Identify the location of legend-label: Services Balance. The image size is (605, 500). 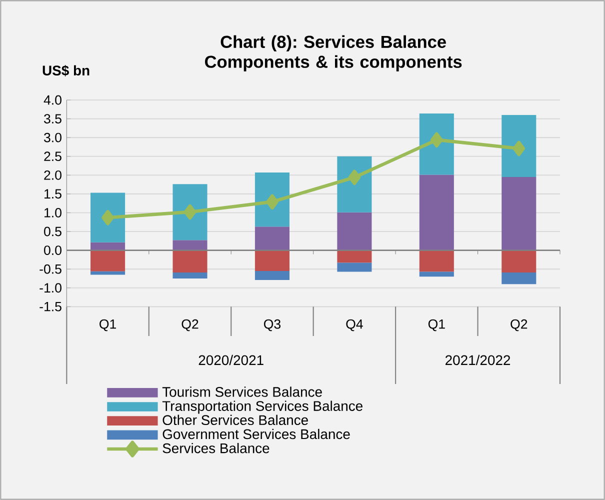
(216, 448).